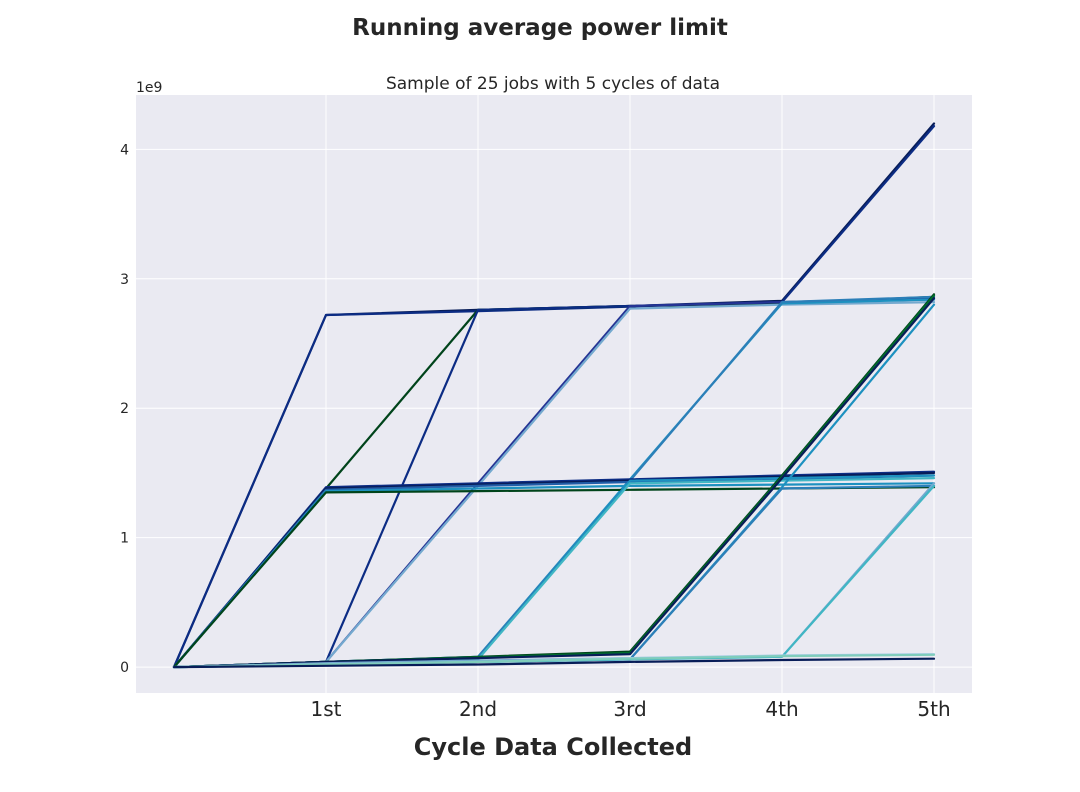 The height and width of the screenshot is (792, 1080). I want to click on y-tick-label: 1, so click(124, 539).